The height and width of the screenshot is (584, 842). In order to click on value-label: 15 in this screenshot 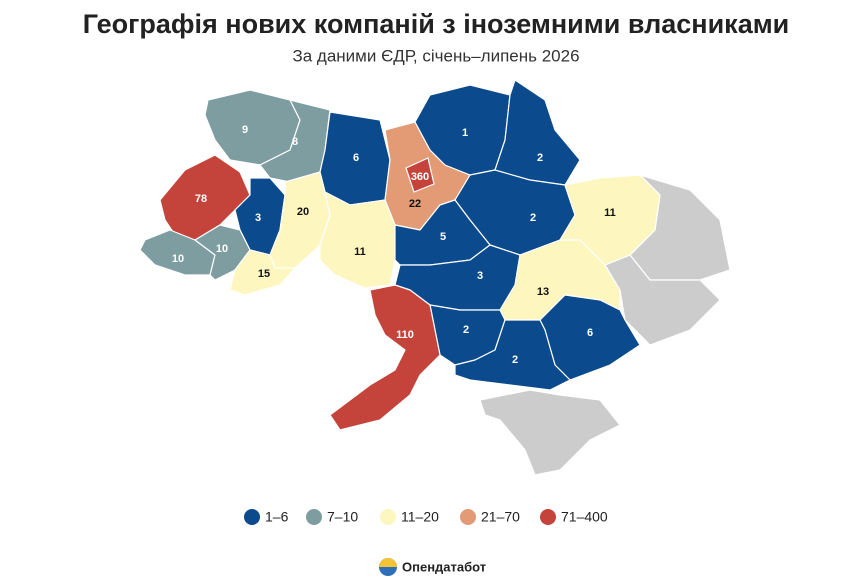, I will do `click(264, 274)`.